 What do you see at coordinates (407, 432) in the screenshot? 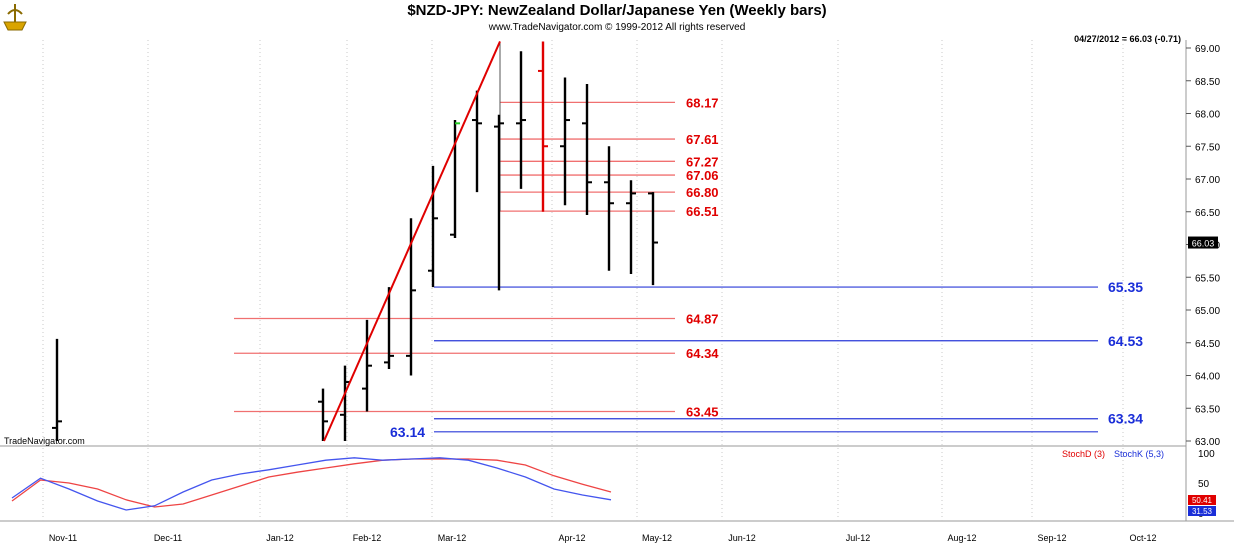
I see `support-level-label: 63.14` at bounding box center [407, 432].